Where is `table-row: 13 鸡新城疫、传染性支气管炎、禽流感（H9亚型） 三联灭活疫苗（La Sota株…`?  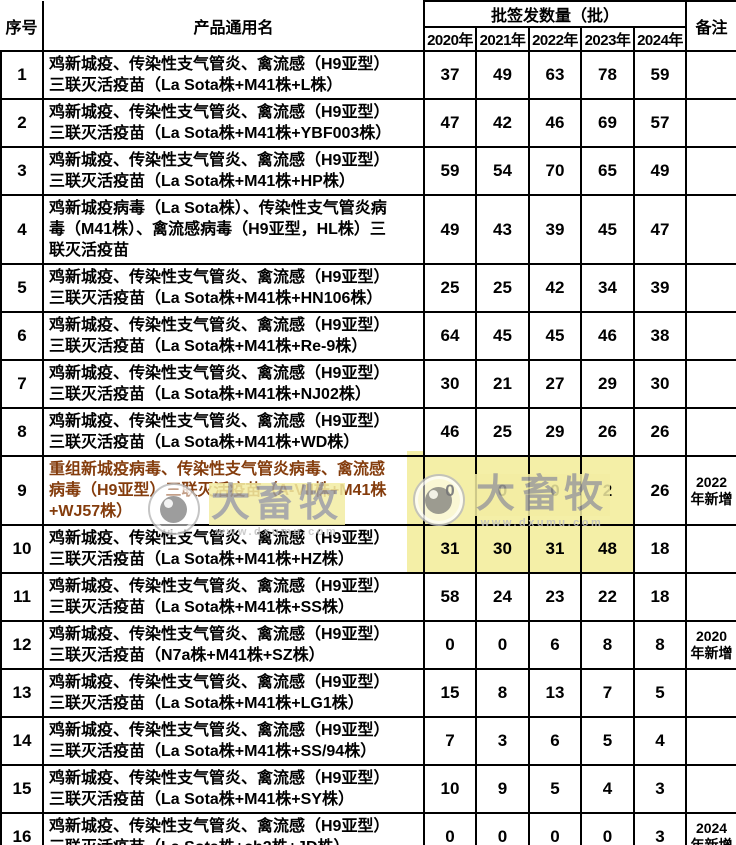 table-row: 13 鸡新城疫、传染性支气管炎、禽流感（H9亚型） 三联灭活疫苗（La Sota株… is located at coordinates (368, 693).